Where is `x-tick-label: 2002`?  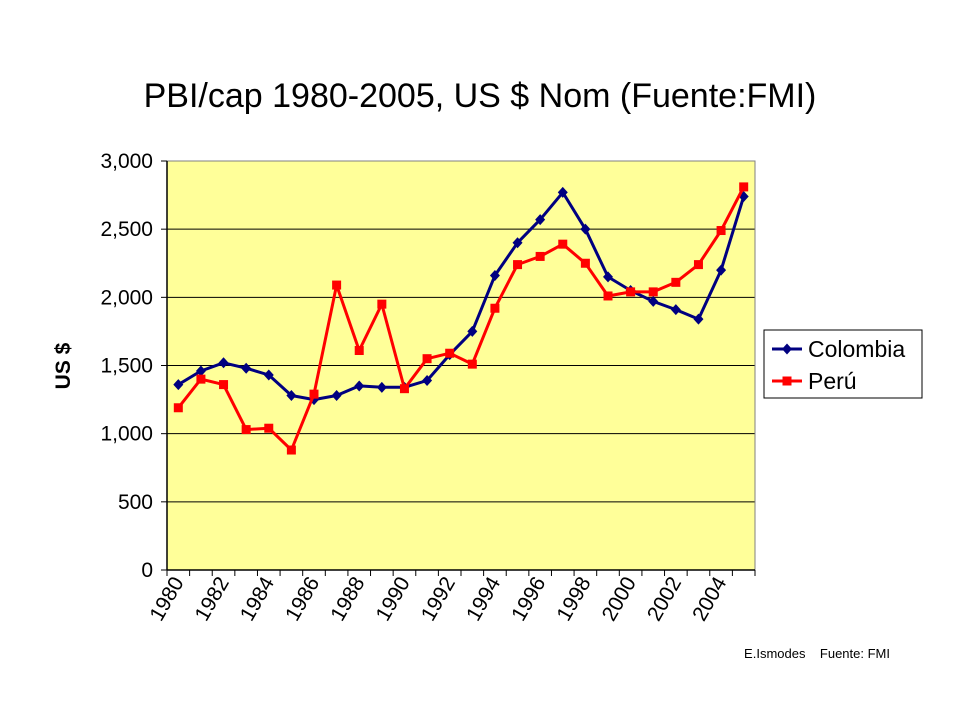
x-tick-label: 2002 is located at coordinates (664, 599).